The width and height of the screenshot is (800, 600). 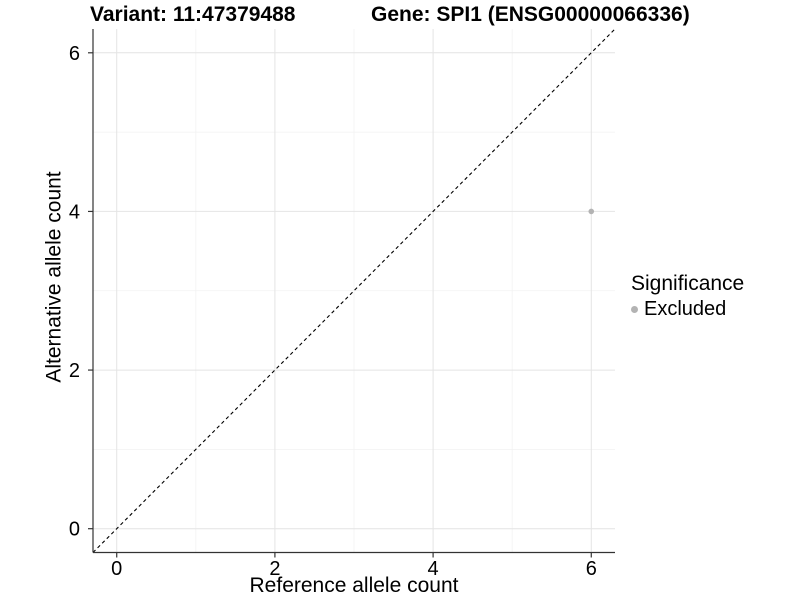 What do you see at coordinates (530, 14) in the screenshot?
I see `gene-title: Gene: SPI1 (ENSG00000066336)` at bounding box center [530, 14].